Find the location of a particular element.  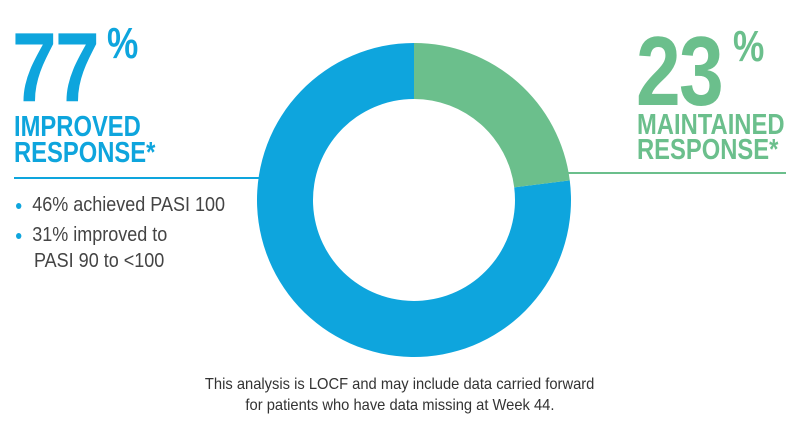

bullet-item: 46% achieved PASI 100 is located at coordinates (120, 205).